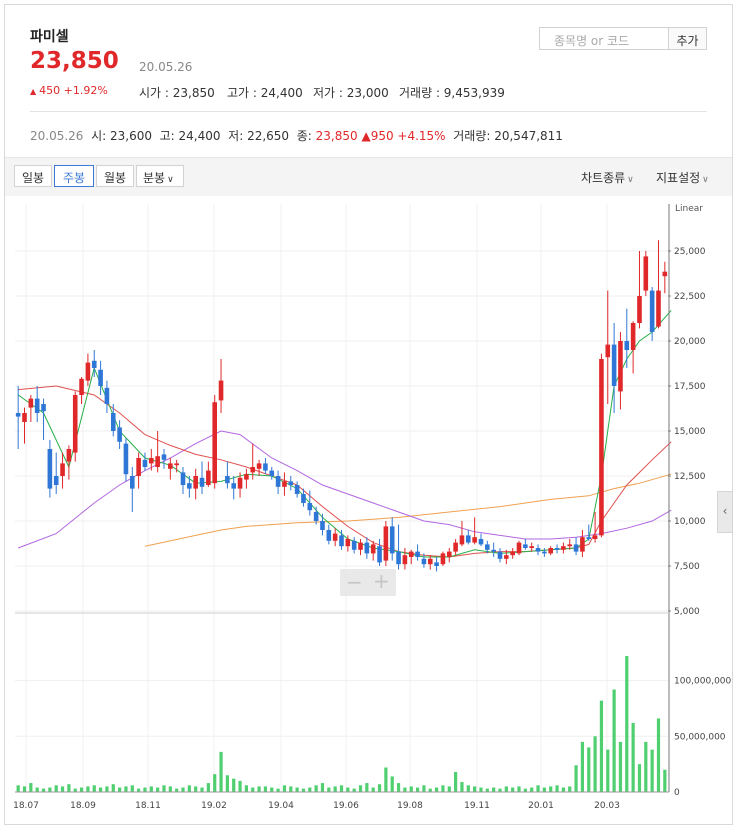  Describe the element at coordinates (73, 90) in the screenshot. I see `change-value: 450 +1.92%` at that location.